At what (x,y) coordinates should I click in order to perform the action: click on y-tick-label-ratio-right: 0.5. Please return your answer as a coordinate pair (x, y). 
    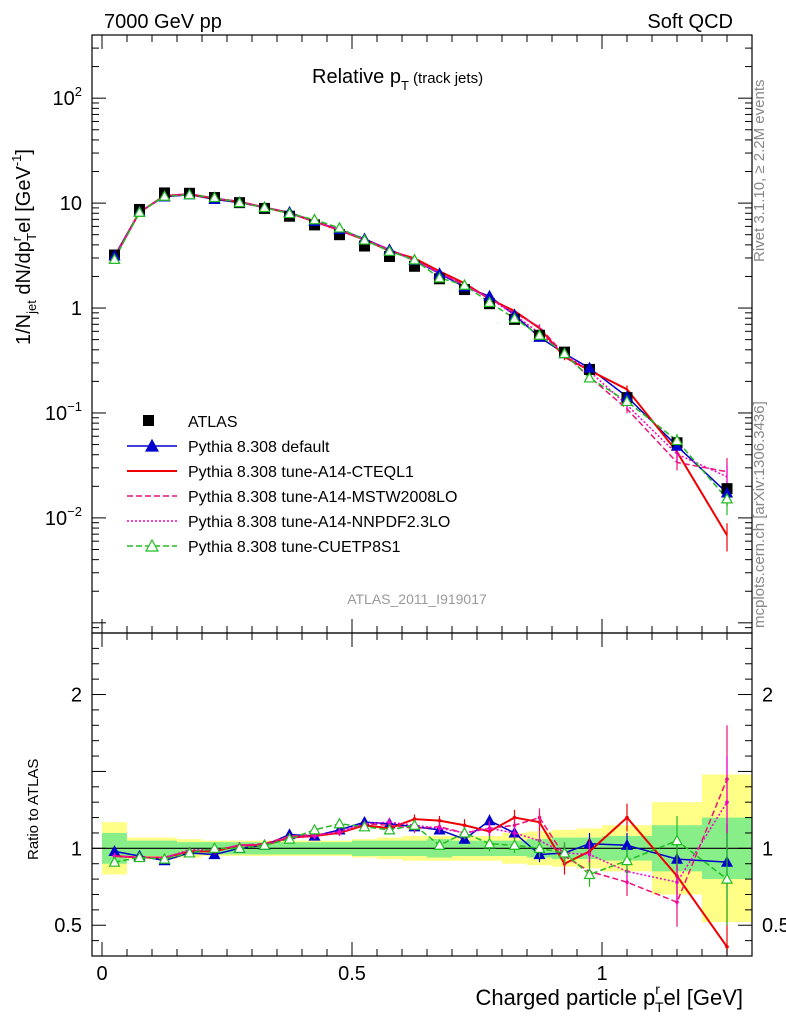
    Looking at the image, I should click on (774, 926).